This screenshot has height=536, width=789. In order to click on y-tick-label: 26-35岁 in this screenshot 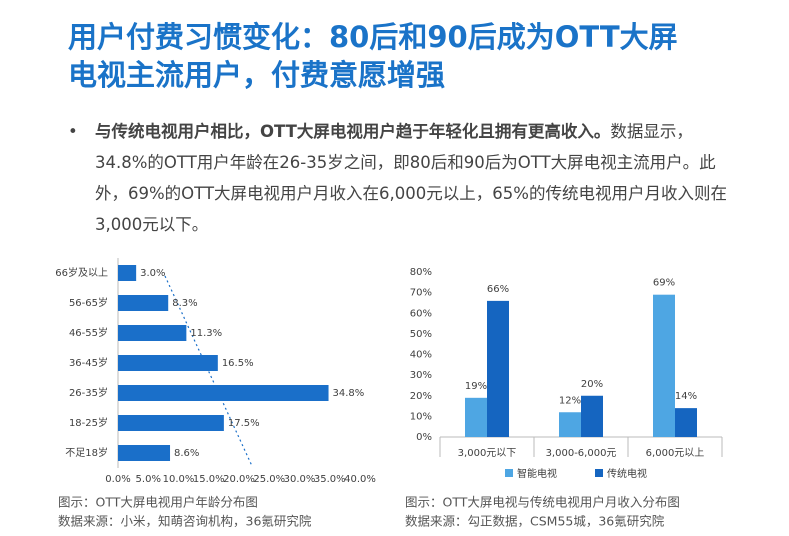, I will do `click(88, 392)`.